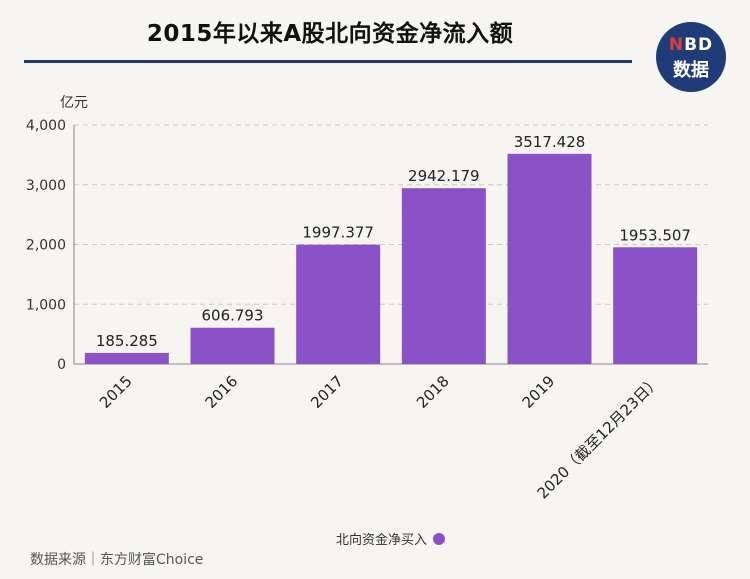 The width and height of the screenshot is (750, 579). What do you see at coordinates (699, 45) in the screenshot?
I see `logo-rest-letters: BD` at bounding box center [699, 45].